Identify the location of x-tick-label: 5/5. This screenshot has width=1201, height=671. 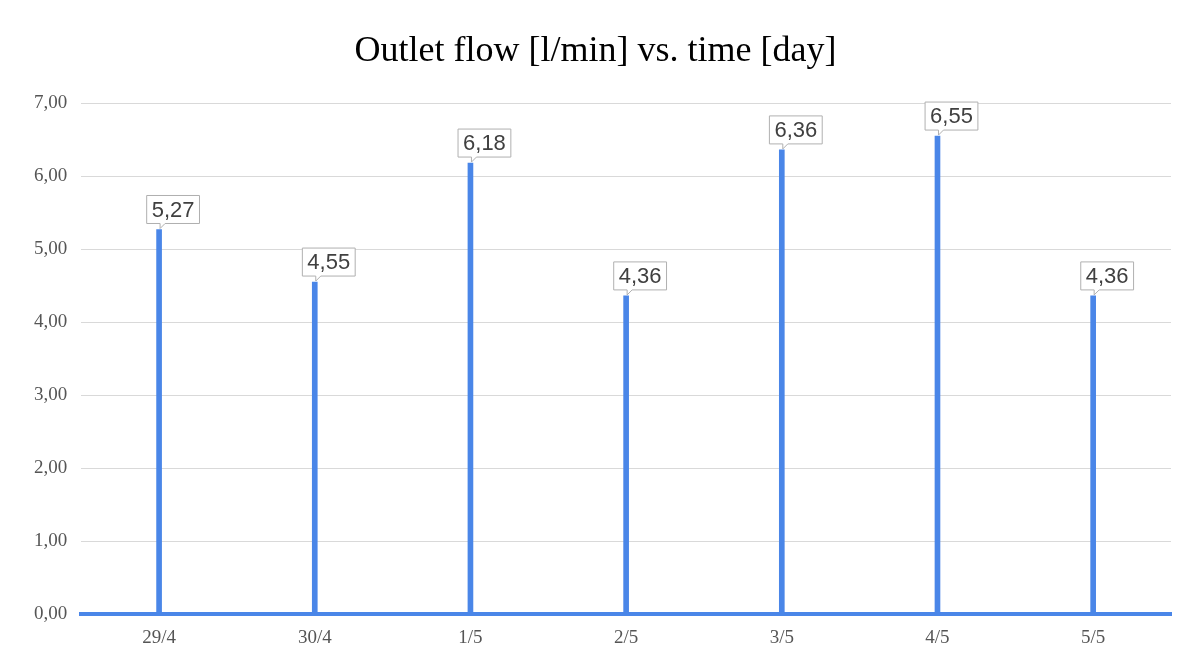
(1093, 636).